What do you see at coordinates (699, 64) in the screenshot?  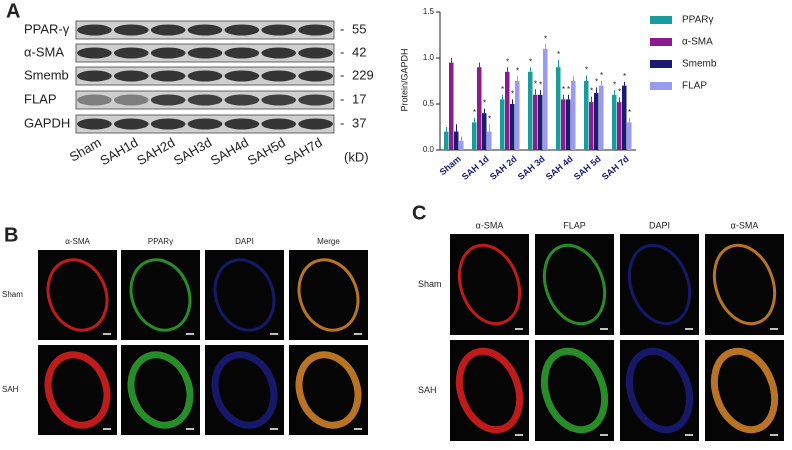 I see `legend-label: Smemb` at bounding box center [699, 64].